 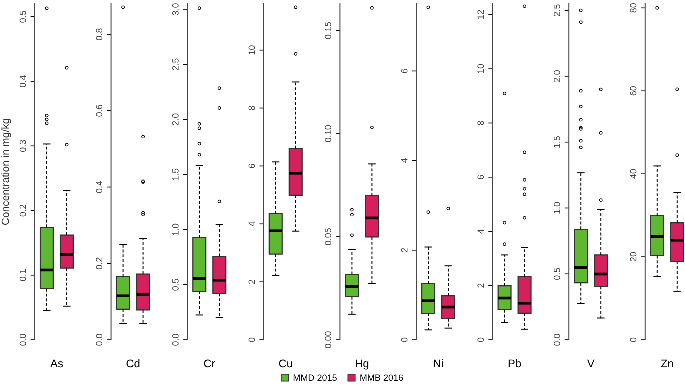 What do you see at coordinates (285, 364) in the screenshot?
I see `x-tick-label: Cu` at bounding box center [285, 364].